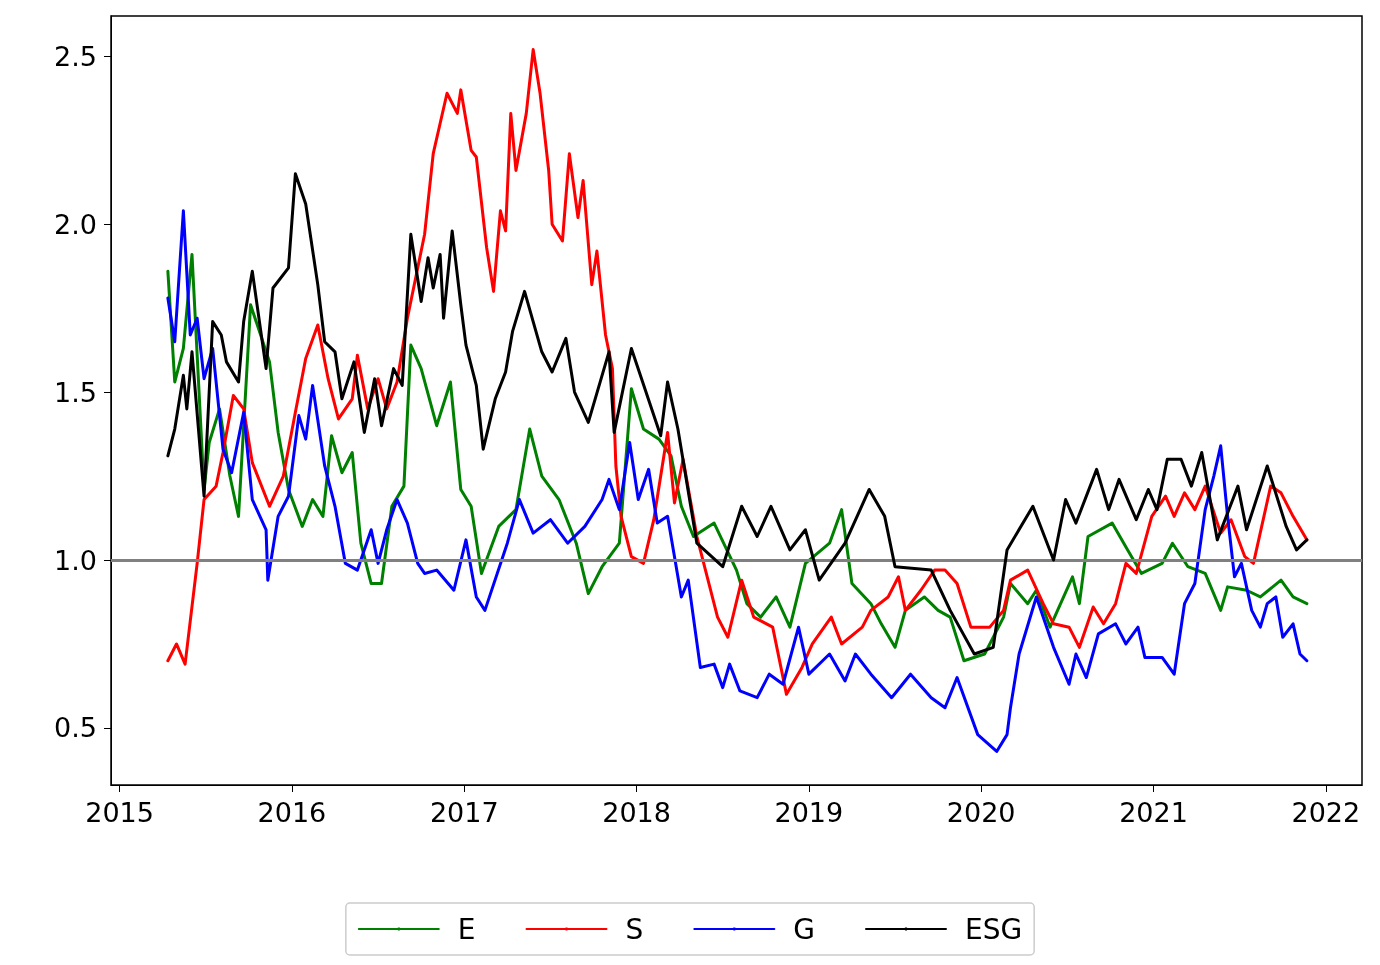  Describe the element at coordinates (292, 812) in the screenshot. I see `x-tick-label: 2016` at that location.